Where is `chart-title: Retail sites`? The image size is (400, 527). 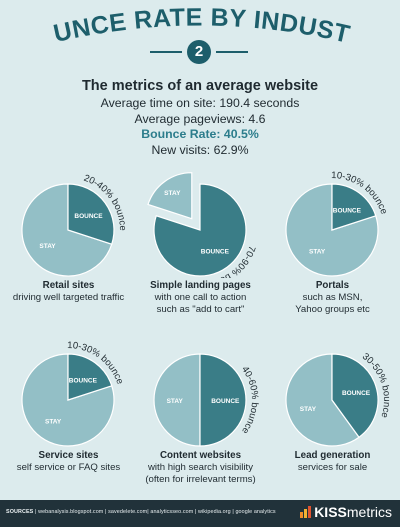
chart-title: Retail sites is located at coordinates (68, 285).